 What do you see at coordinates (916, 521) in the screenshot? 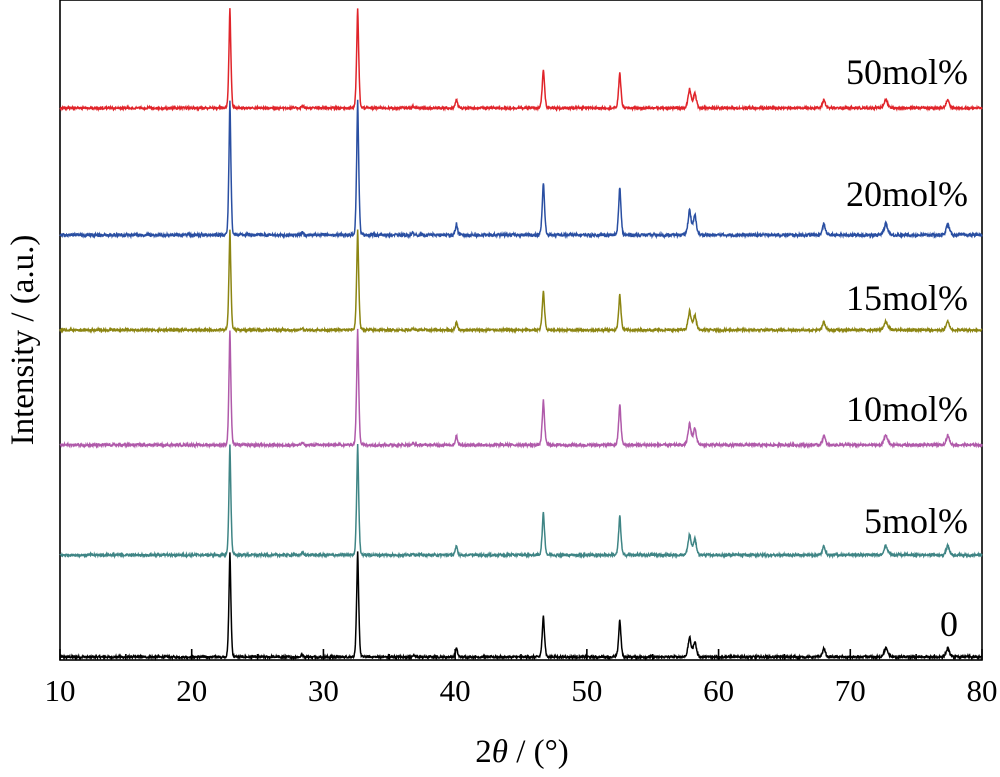
I see `series-label: 5mol%` at bounding box center [916, 521].